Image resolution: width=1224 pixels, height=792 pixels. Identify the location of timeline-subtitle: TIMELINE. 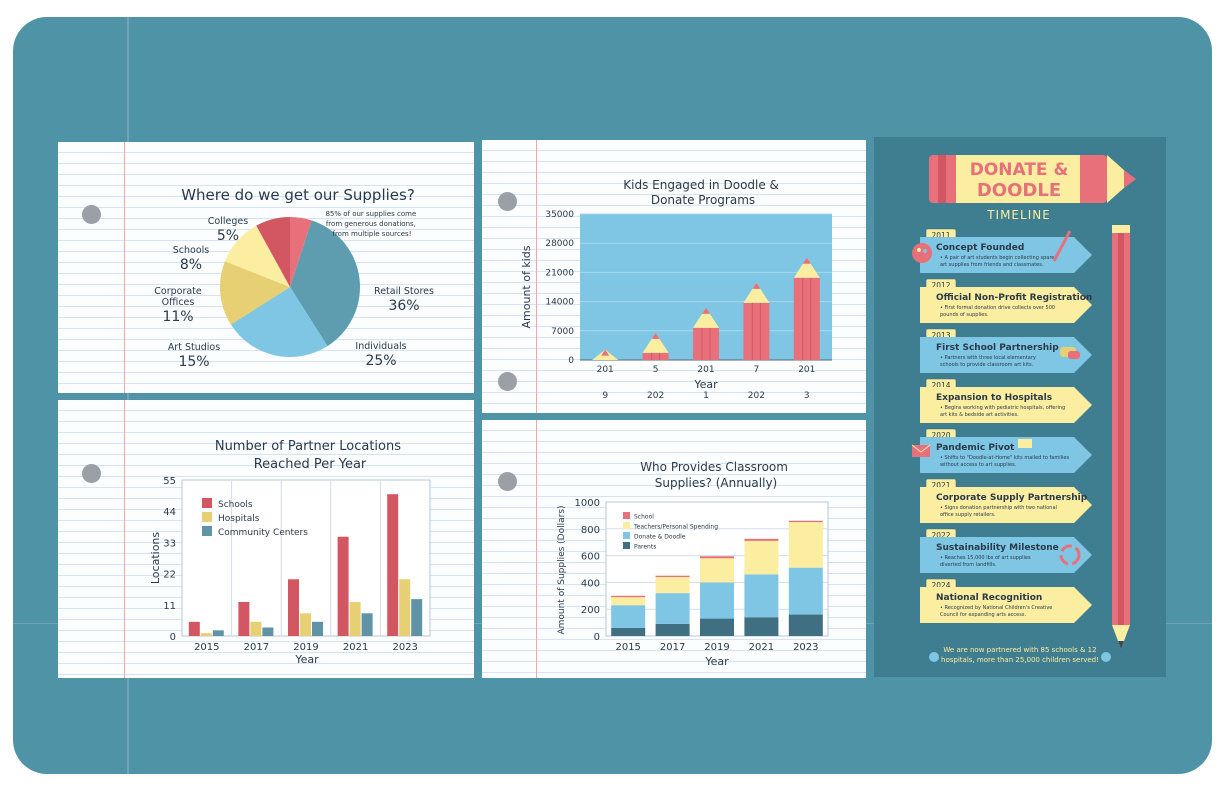
(1018, 215).